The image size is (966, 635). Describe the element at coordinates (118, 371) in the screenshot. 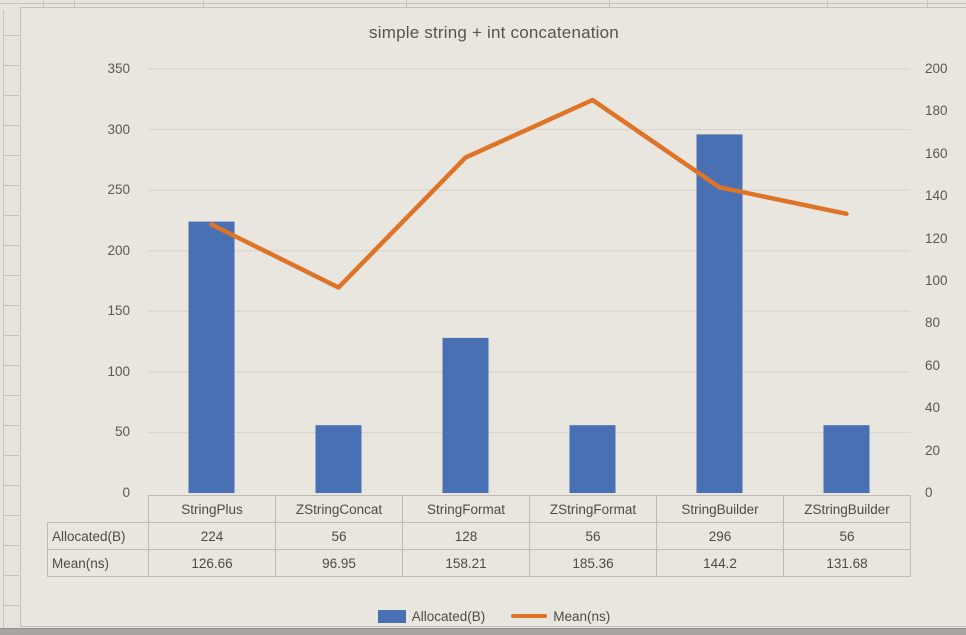

I see `tick-left-label: 100` at that location.